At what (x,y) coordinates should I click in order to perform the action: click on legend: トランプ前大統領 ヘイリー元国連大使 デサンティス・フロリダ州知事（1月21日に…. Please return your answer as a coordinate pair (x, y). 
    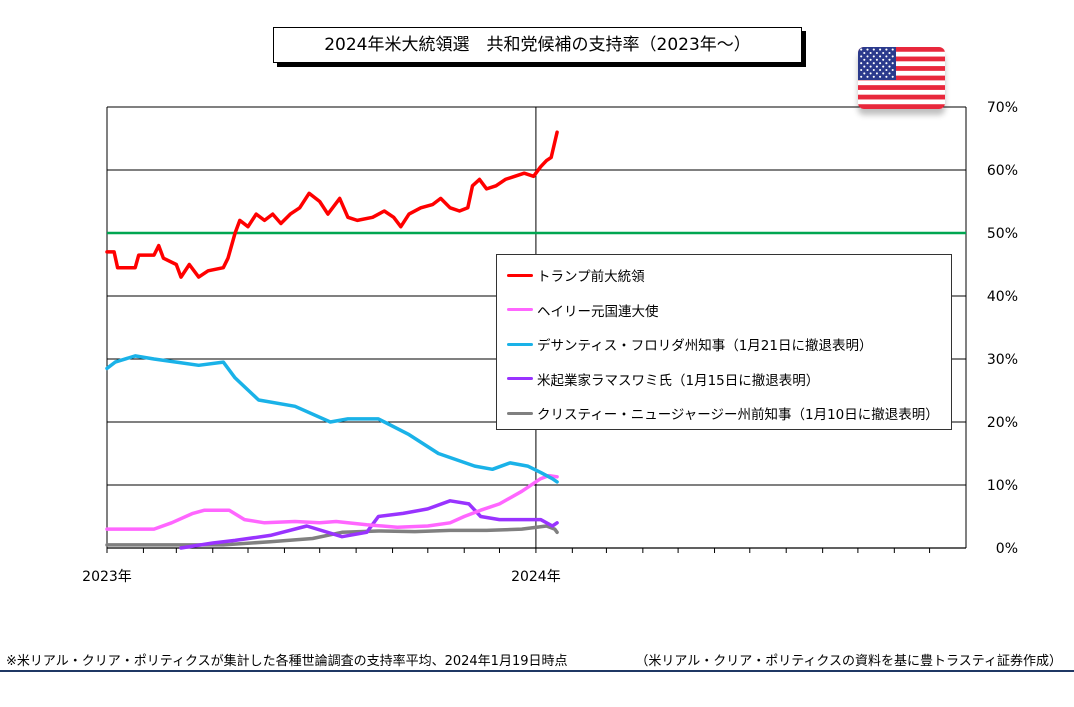
    Looking at the image, I should click on (724, 342).